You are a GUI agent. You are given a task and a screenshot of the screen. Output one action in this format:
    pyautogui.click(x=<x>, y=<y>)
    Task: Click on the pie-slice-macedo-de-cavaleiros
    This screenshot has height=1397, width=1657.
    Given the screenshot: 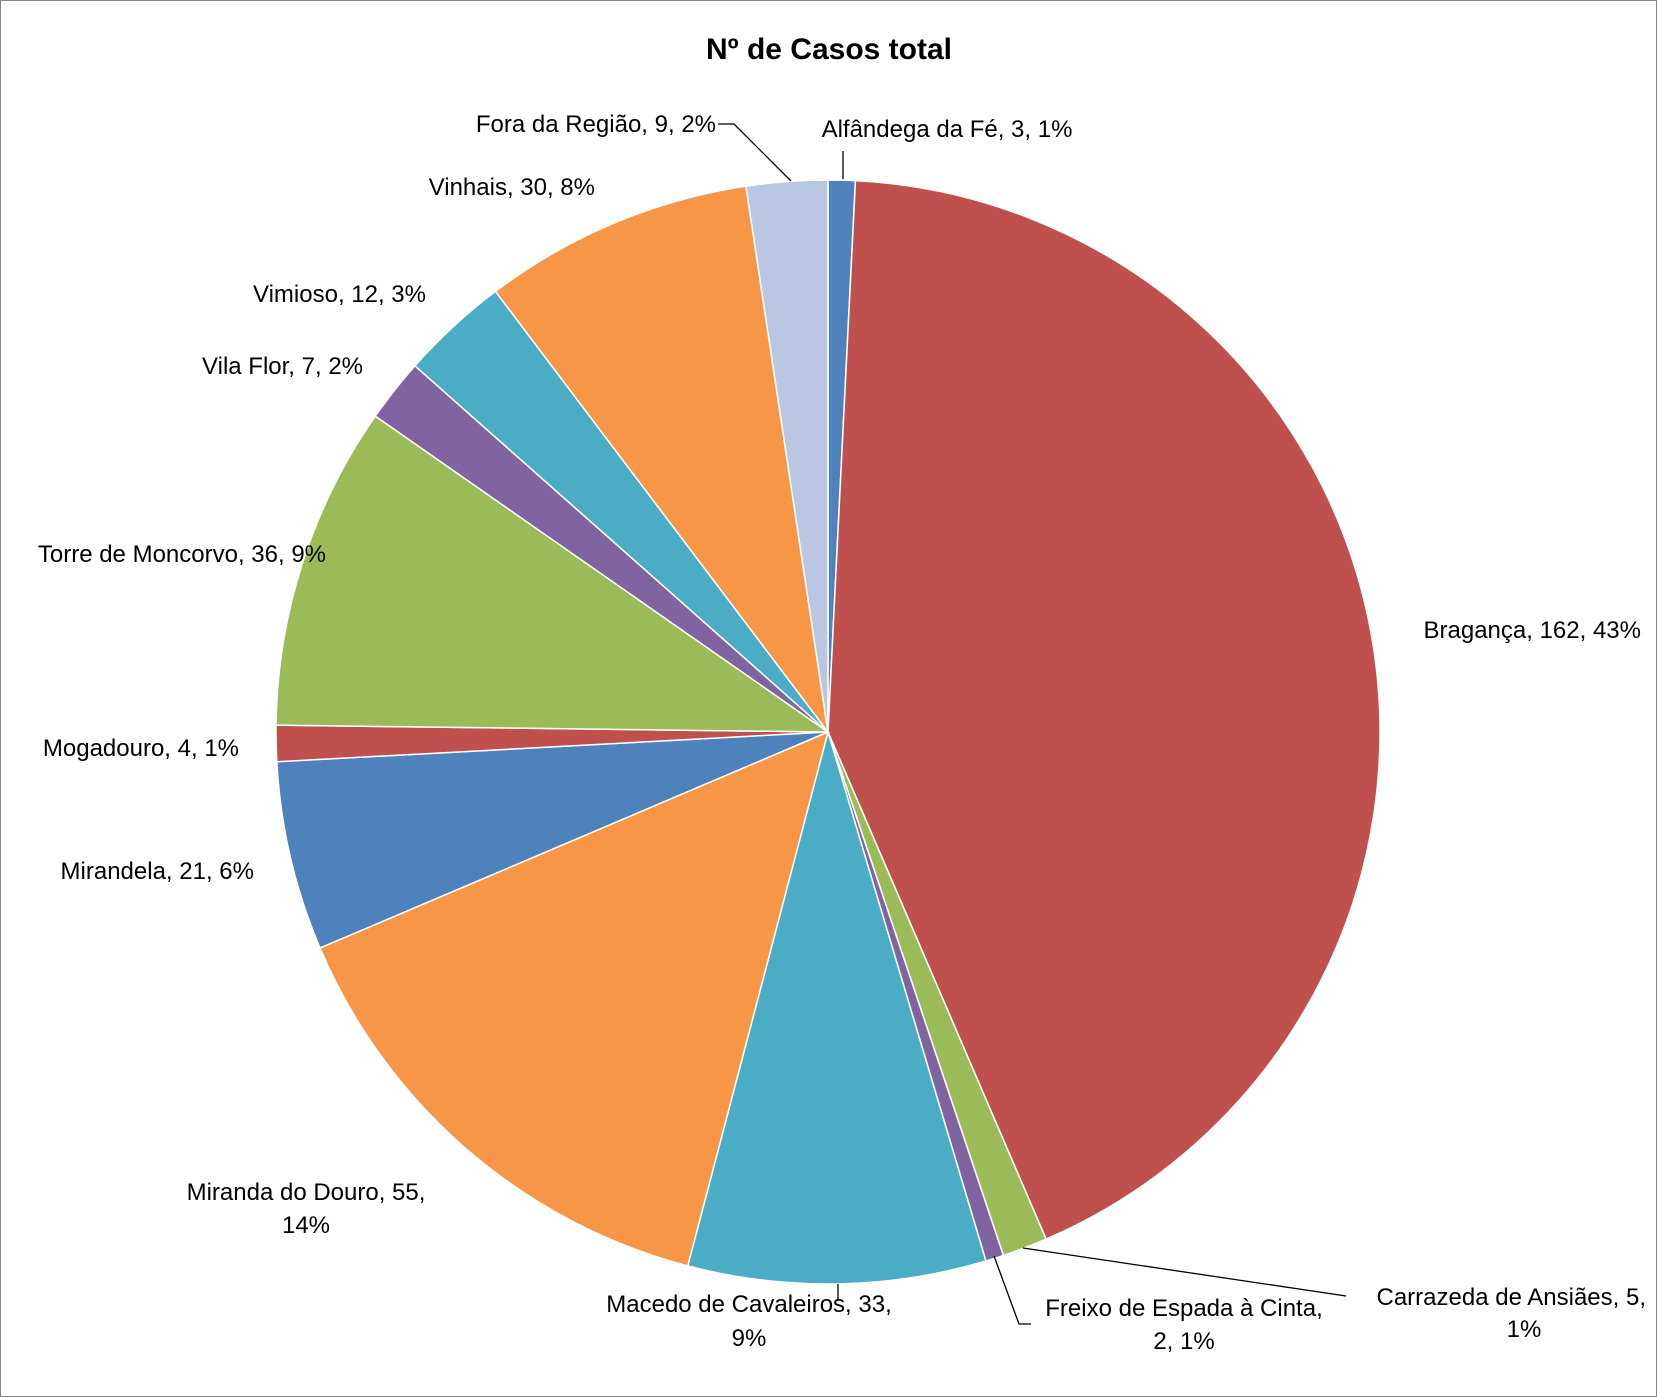 What is the action you would take?
    pyautogui.click(x=836, y=1007)
    